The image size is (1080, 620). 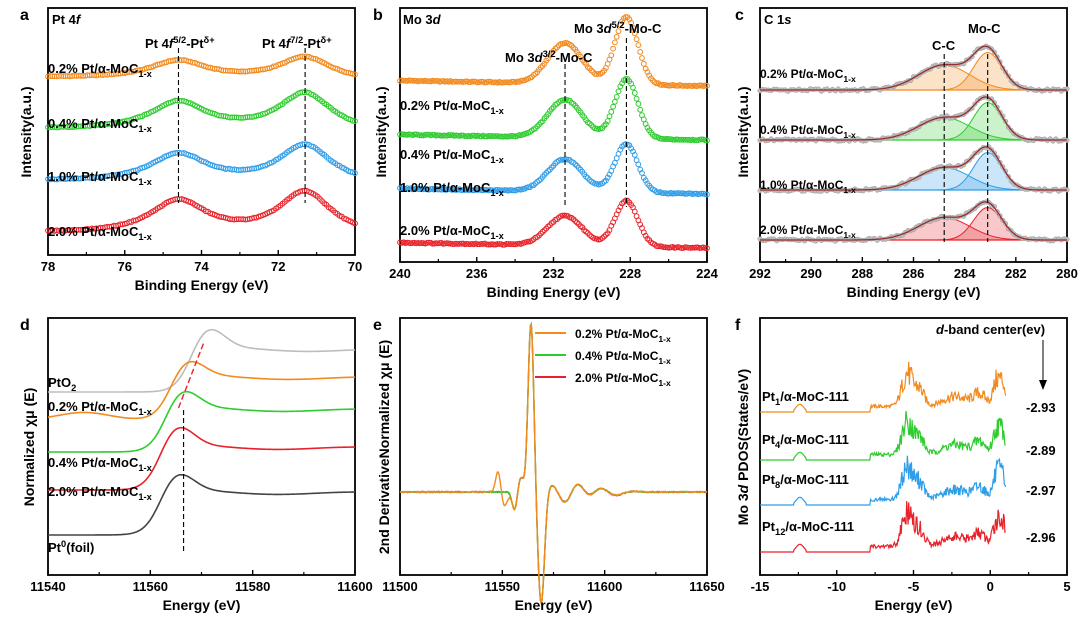 What do you see at coordinates (706, 586) in the screenshot?
I see `panel-e-xtick-label: 11650` at bounding box center [706, 586].